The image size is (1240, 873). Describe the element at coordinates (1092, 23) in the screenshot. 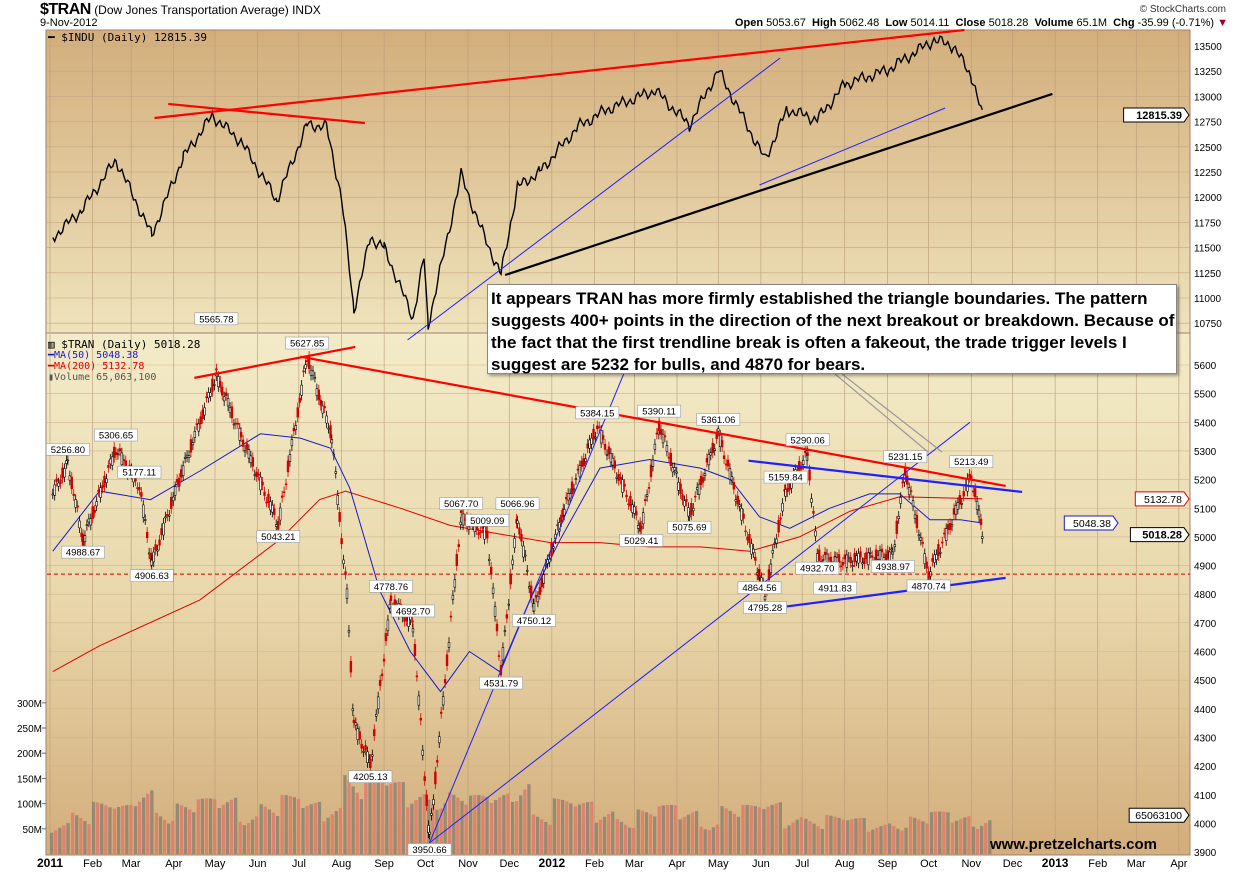

I see `volume-value: 65.1M` at that location.